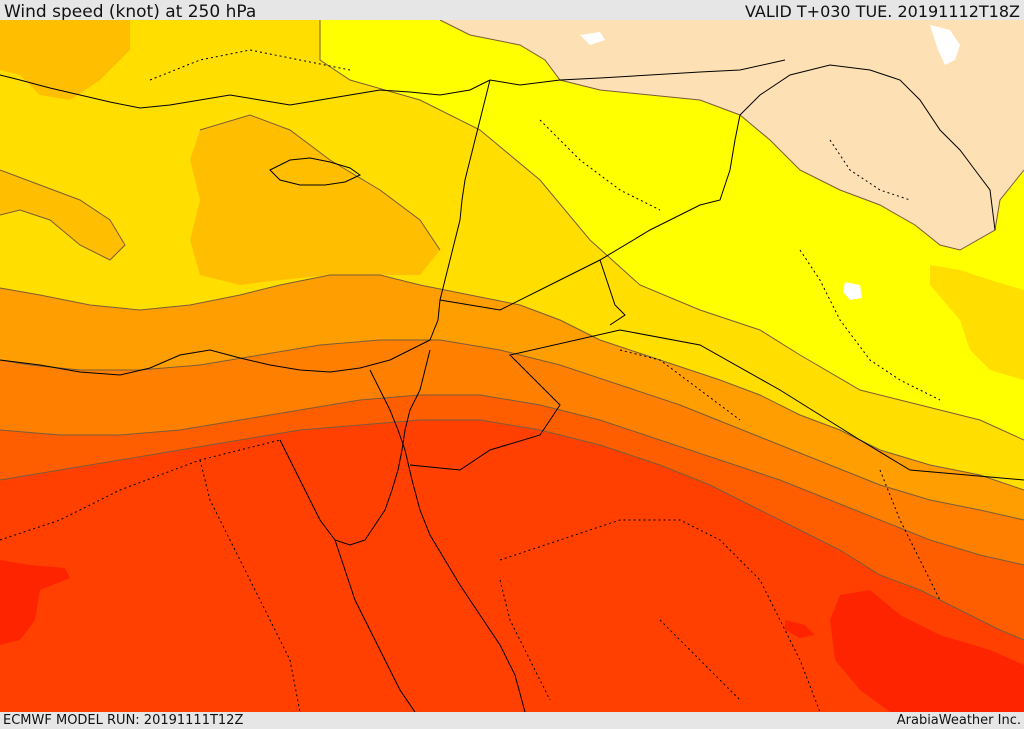 Image resolution: width=1024 pixels, height=729 pixels. Describe the element at coordinates (35, 602) in the screenshot. I see `band-9-patch-sw` at that location.